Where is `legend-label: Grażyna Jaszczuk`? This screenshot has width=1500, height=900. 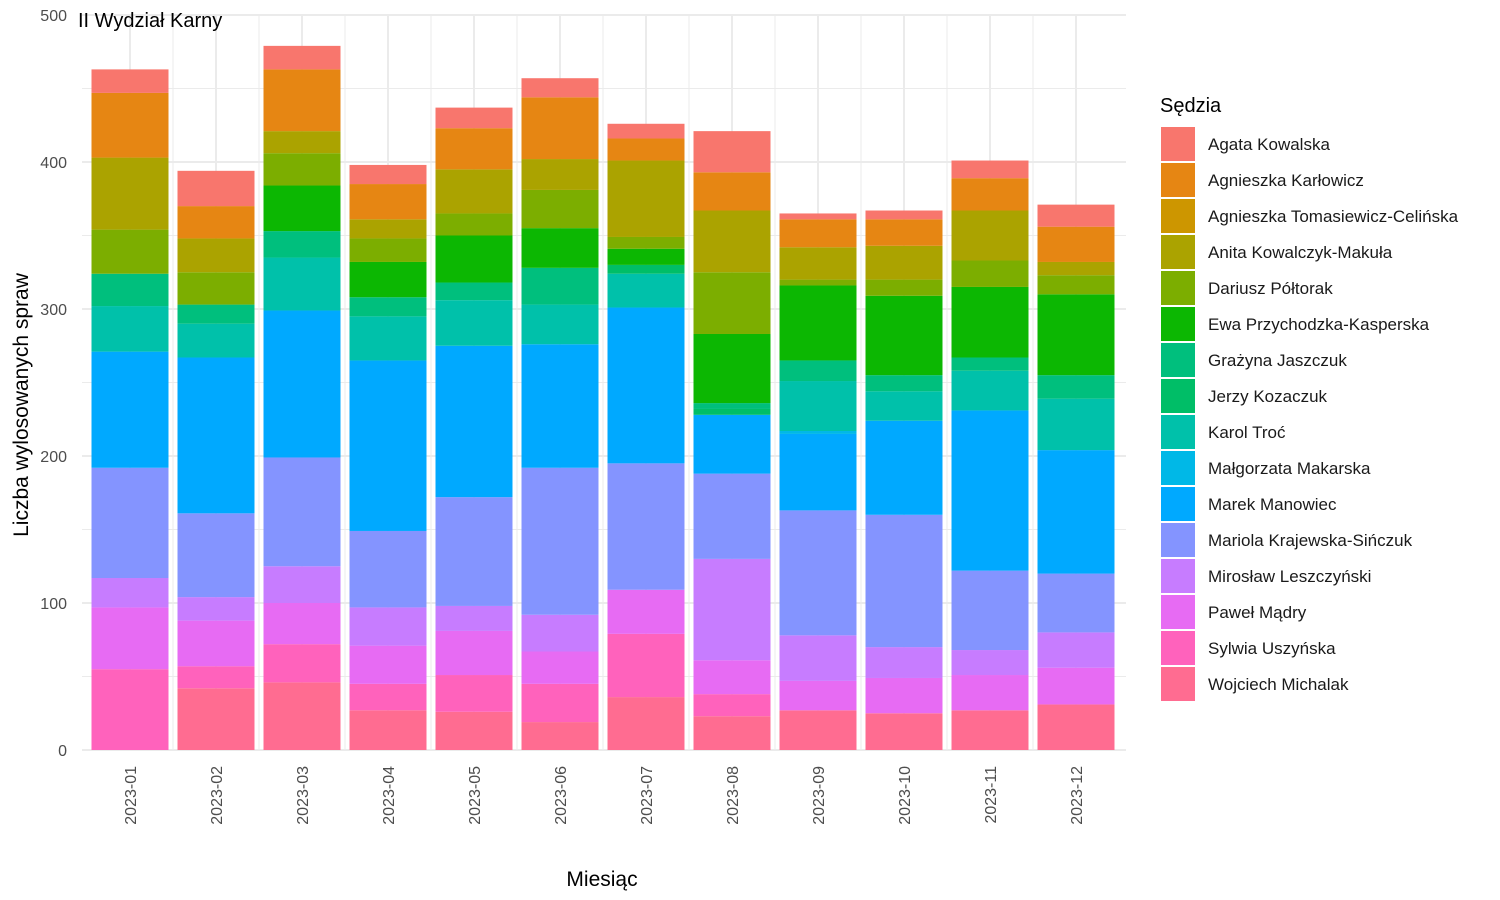
legend-label: Grażyna Jaszczuk is located at coordinates (1277, 360).